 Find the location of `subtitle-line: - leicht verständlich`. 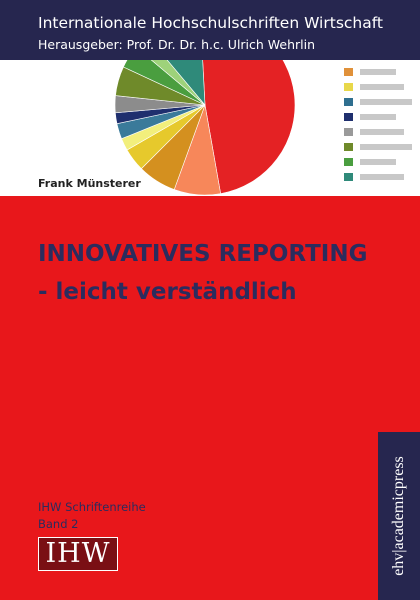

subtitle-line: - leicht verständlich is located at coordinates (167, 292).